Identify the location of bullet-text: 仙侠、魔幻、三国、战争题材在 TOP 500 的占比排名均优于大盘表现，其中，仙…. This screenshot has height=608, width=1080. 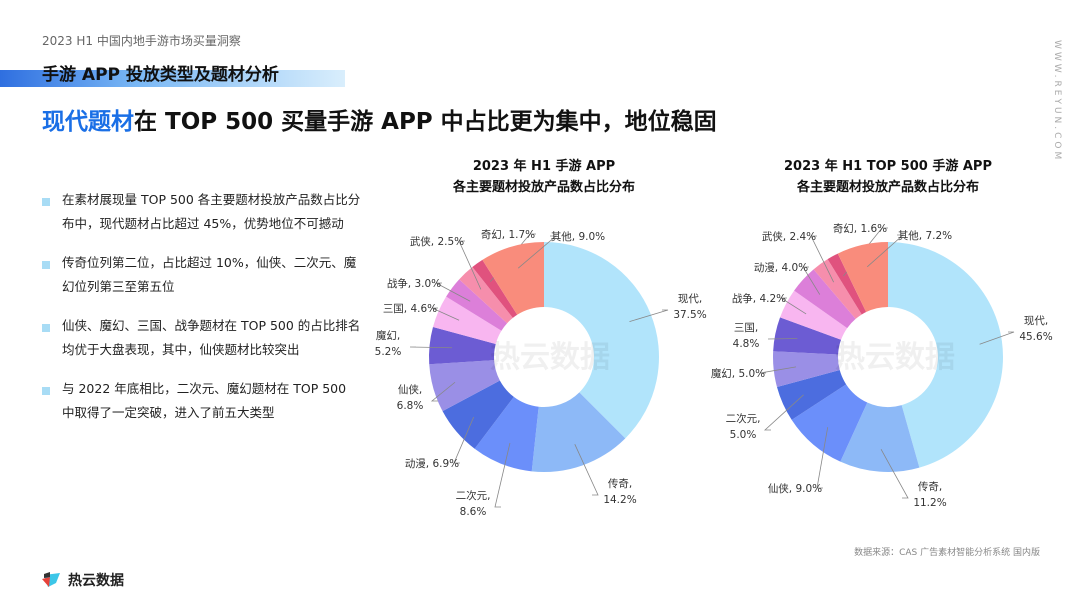
(211, 337).